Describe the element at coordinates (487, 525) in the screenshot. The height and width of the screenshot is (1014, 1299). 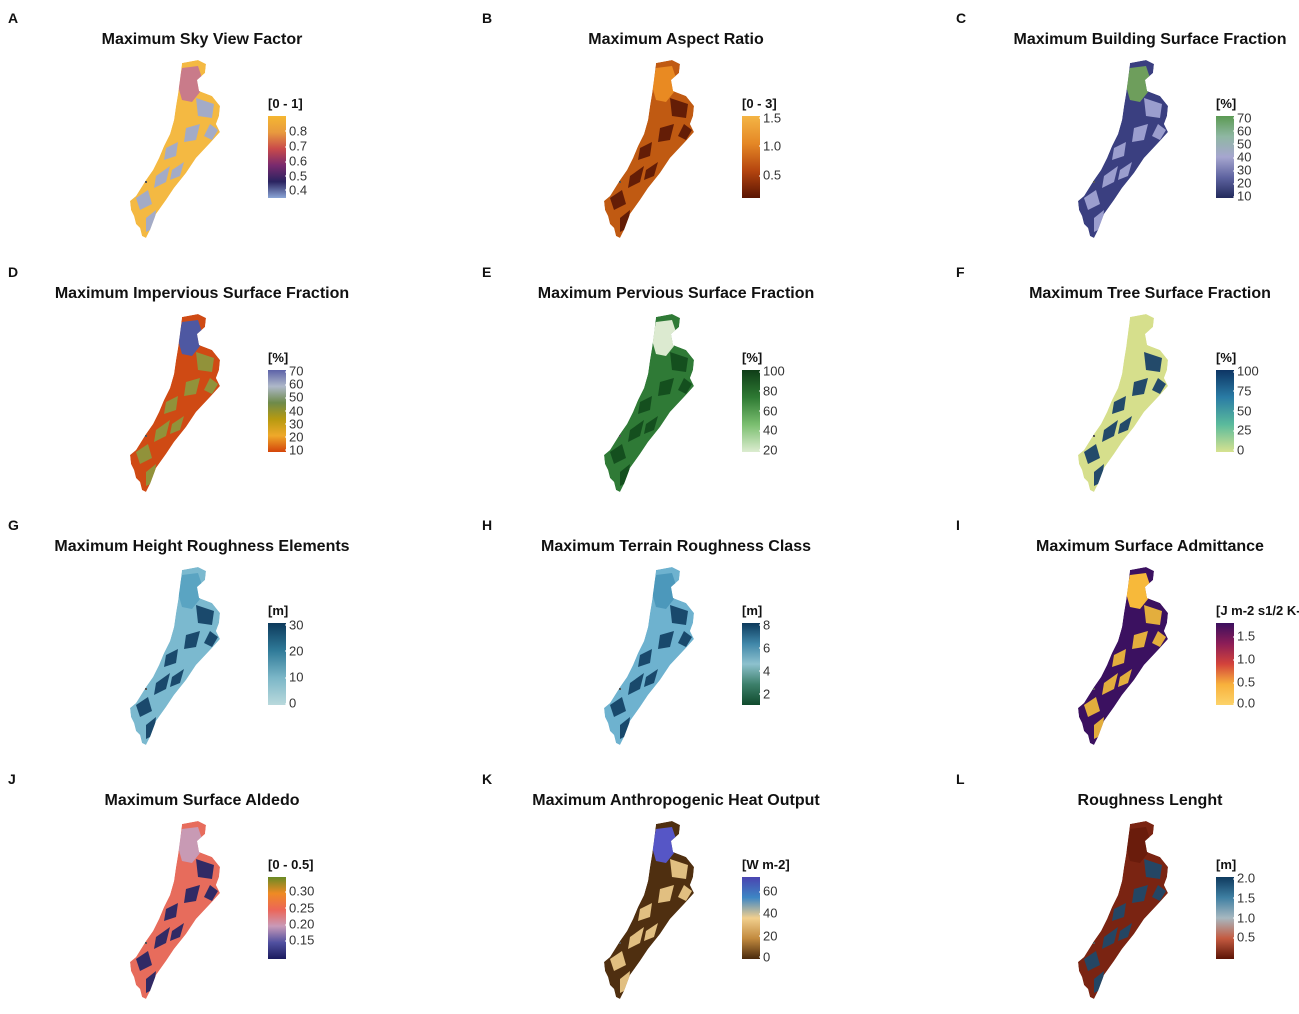
I see `panel-letter: H` at that location.